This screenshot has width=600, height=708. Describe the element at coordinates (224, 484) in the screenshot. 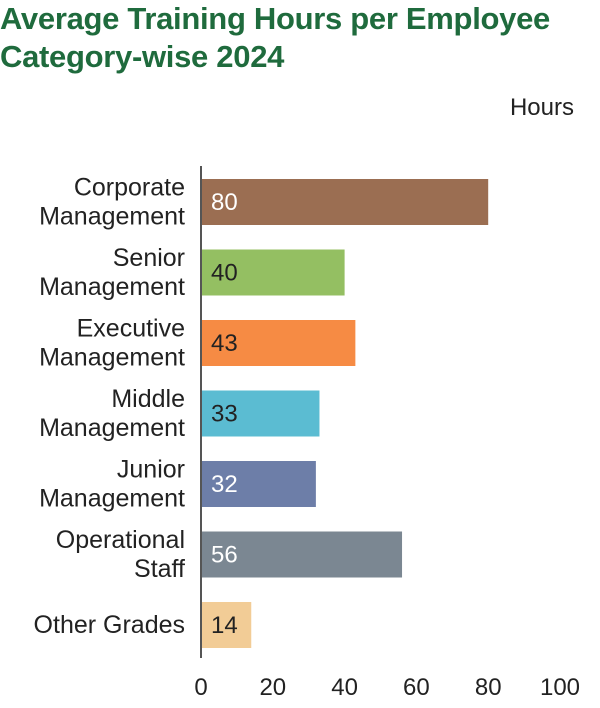

I see `data-label-4: 32` at that location.